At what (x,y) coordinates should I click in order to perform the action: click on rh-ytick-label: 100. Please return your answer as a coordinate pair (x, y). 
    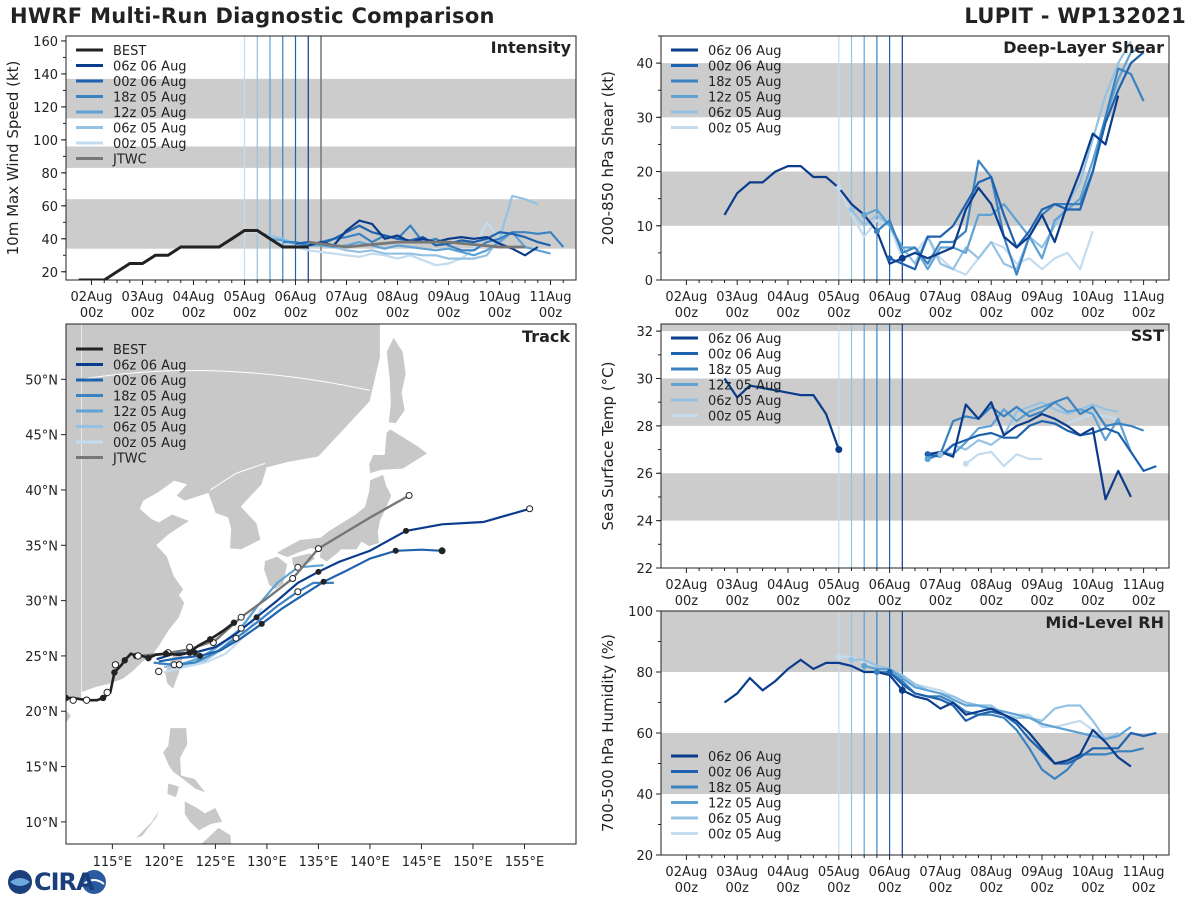
    Looking at the image, I should click on (640, 612).